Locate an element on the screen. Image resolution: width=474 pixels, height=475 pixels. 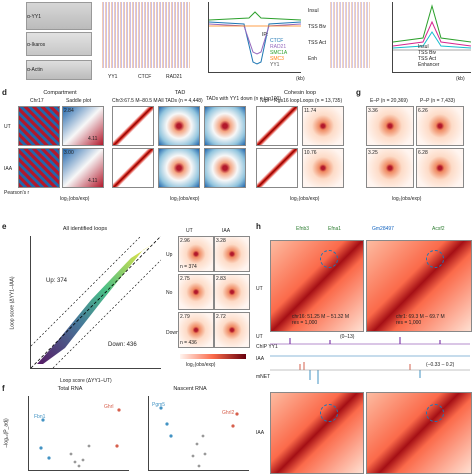
apa-v3: 2.75 is located at coordinates (185, 279).